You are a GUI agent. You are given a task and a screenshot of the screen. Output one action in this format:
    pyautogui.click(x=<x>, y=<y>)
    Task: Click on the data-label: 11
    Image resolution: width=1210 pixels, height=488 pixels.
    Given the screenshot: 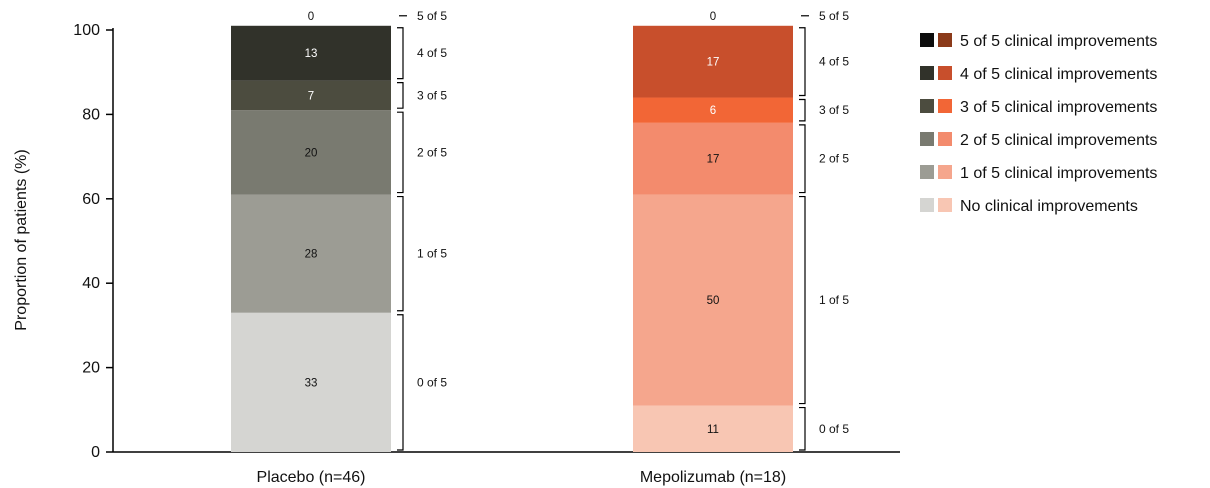 What is the action you would take?
    pyautogui.click(x=713, y=430)
    